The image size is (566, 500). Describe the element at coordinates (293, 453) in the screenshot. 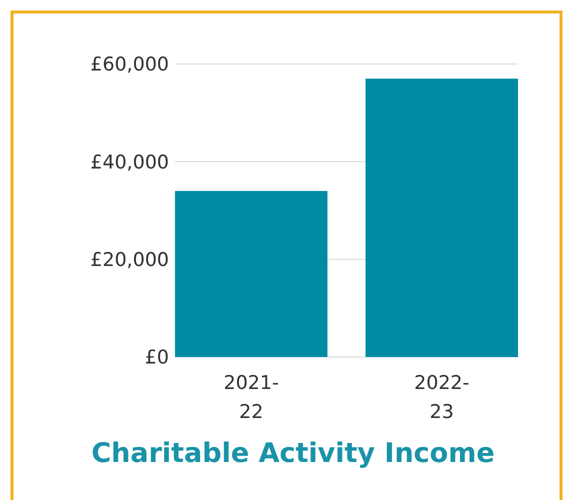

I see `text: Charitable Activity Income` at that location.